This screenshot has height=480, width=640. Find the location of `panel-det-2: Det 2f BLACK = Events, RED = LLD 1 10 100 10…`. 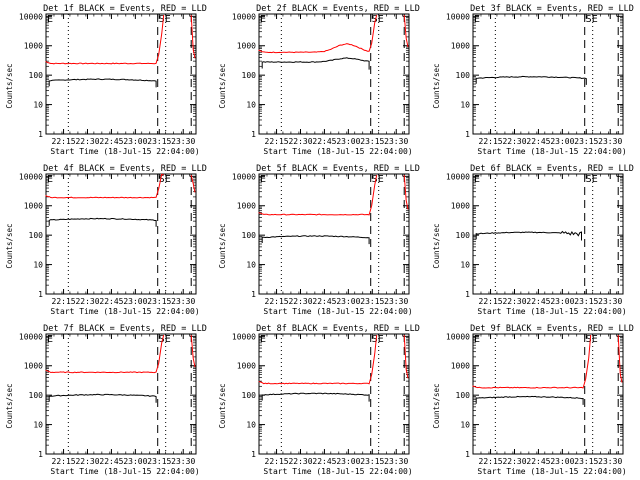

panel-det-2: Det 2f BLACK = Events, RED = LLD 1 10 100 10… is located at coordinates (319, 80).